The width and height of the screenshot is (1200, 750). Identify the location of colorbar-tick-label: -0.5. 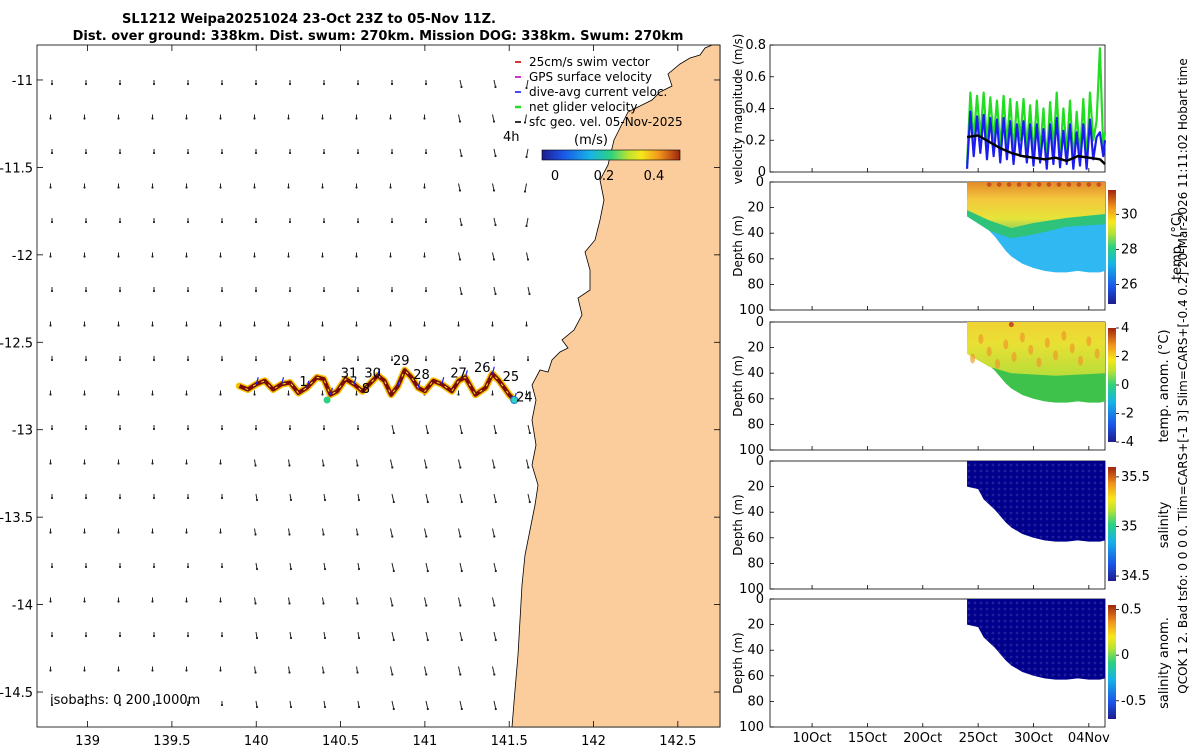
(1133, 701).